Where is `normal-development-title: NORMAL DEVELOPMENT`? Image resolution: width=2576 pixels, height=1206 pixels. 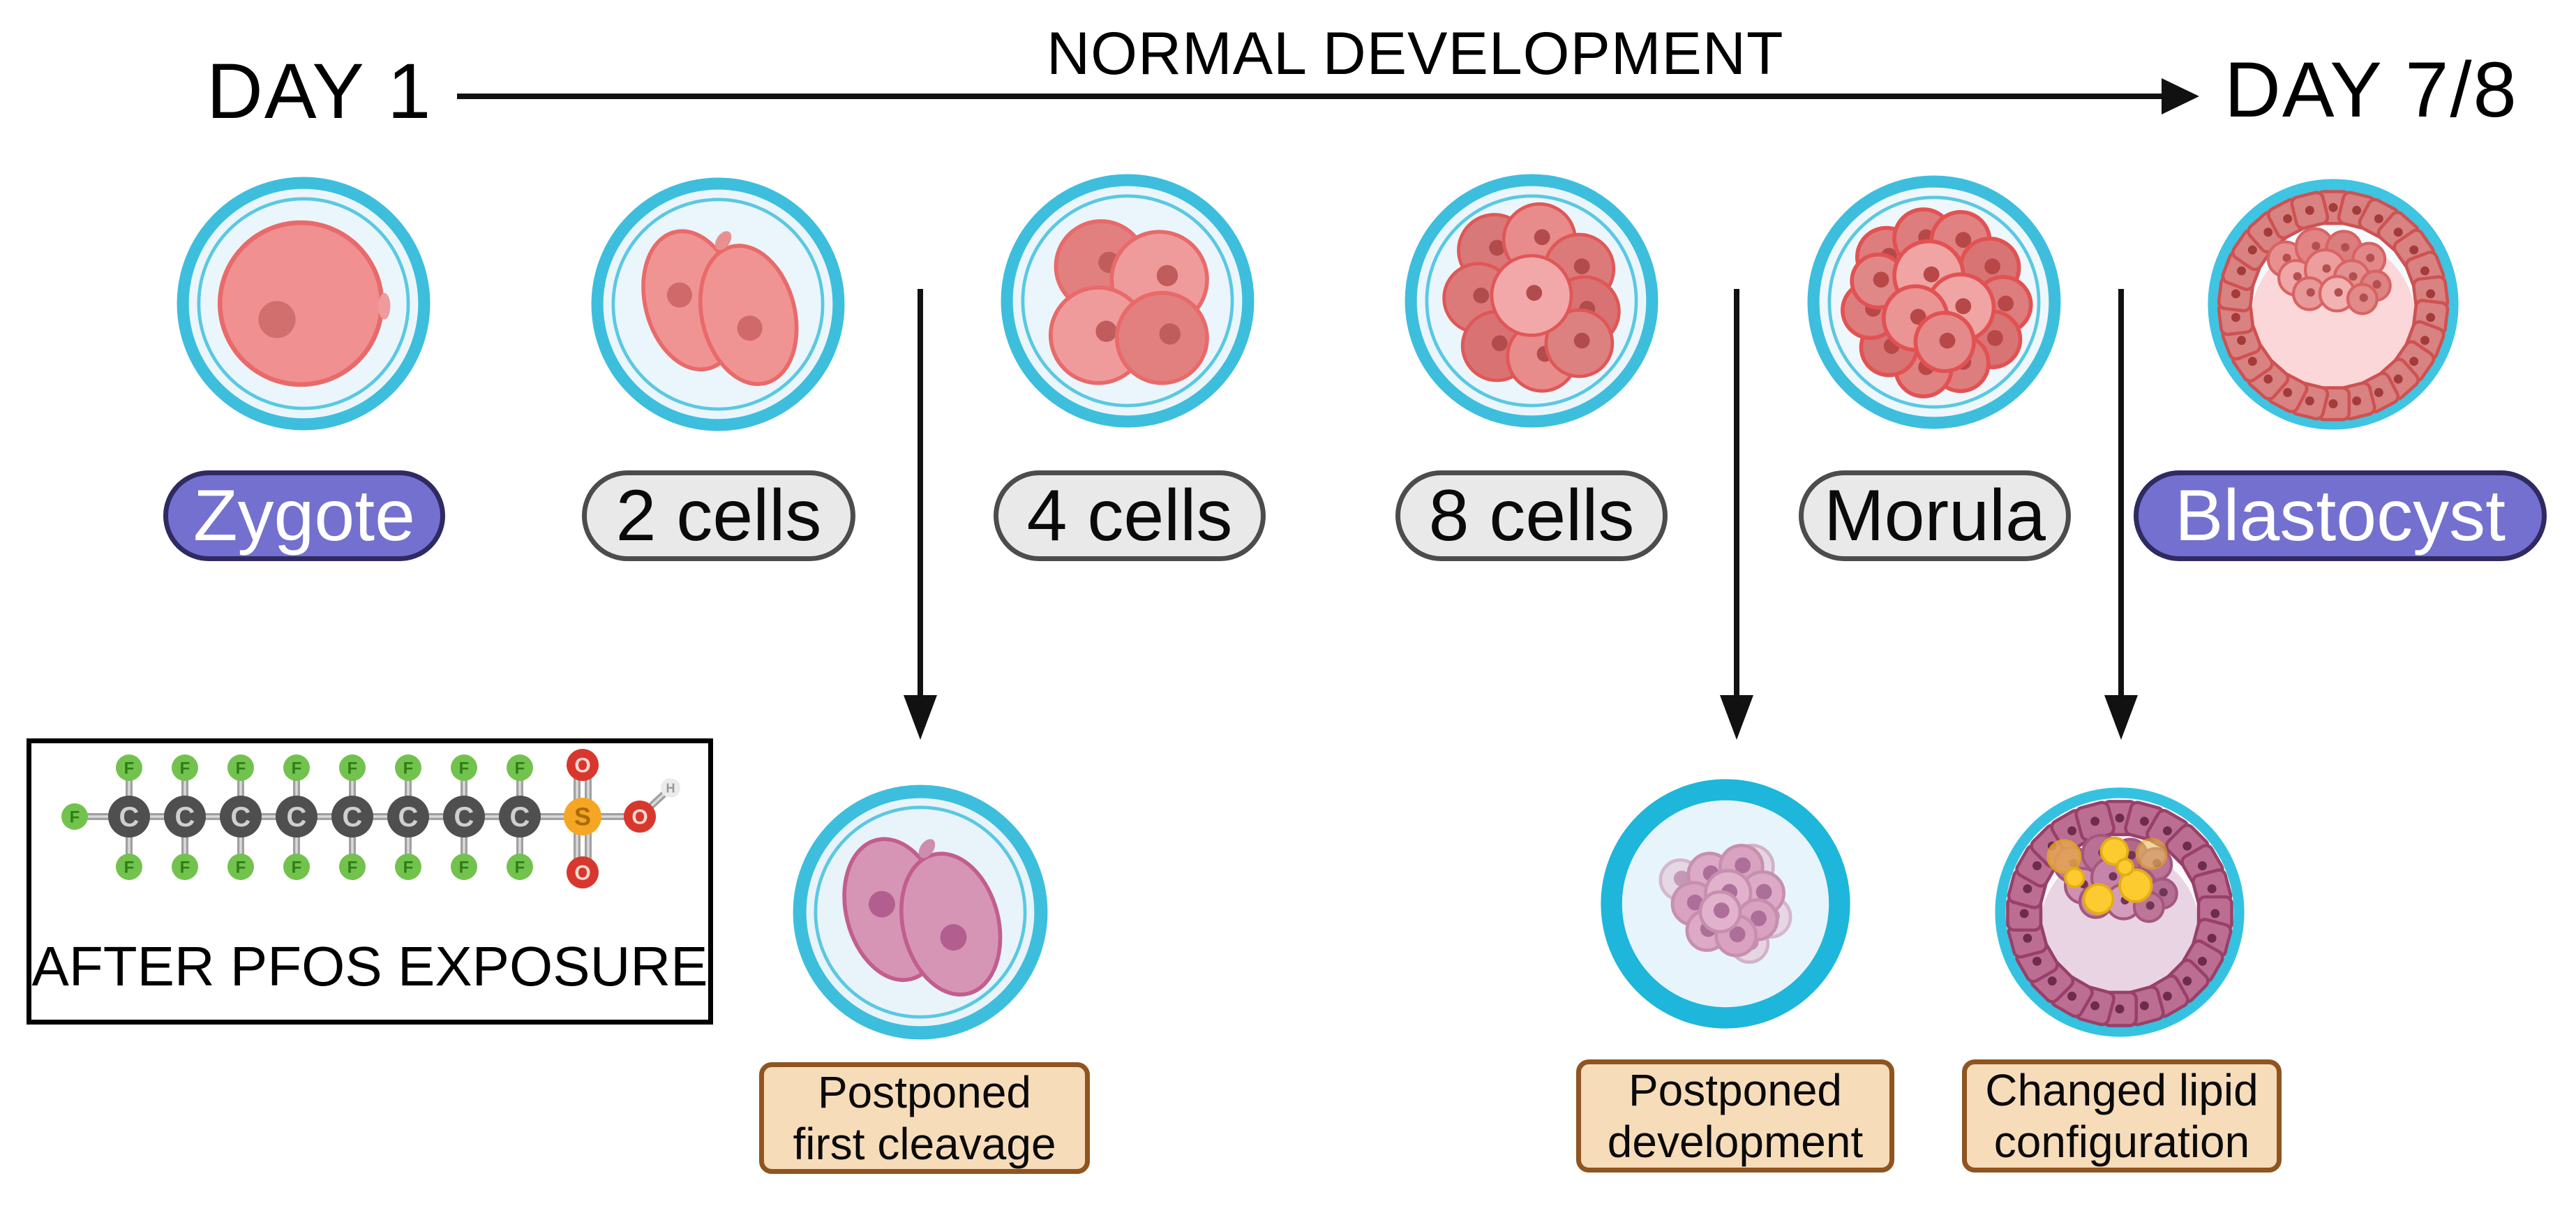
normal-development-title: NORMAL DEVELOPMENT is located at coordinates (1415, 53).